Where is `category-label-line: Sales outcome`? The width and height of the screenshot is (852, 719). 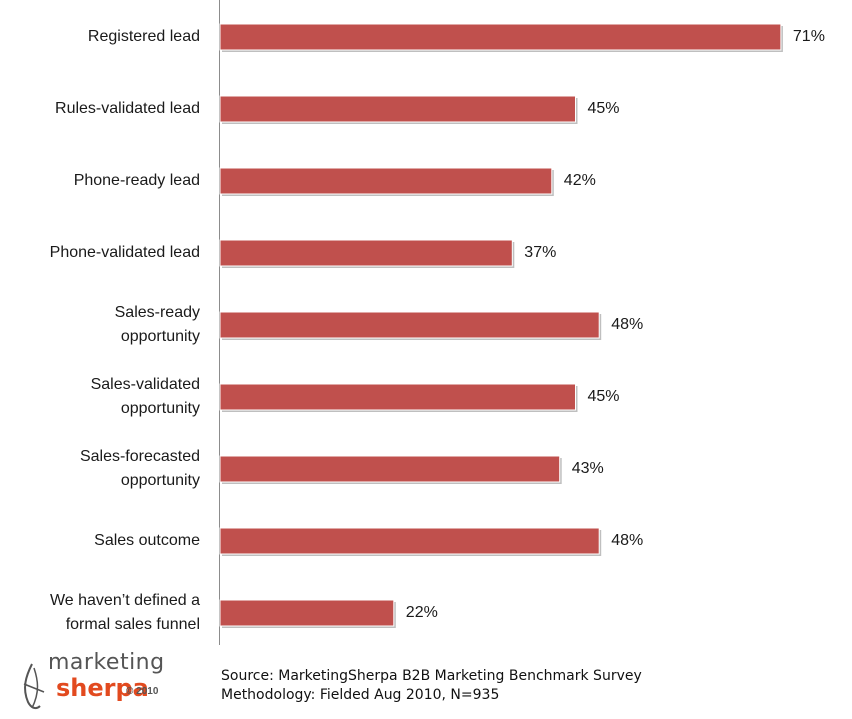
category-label-line: Sales outcome is located at coordinates (147, 540).